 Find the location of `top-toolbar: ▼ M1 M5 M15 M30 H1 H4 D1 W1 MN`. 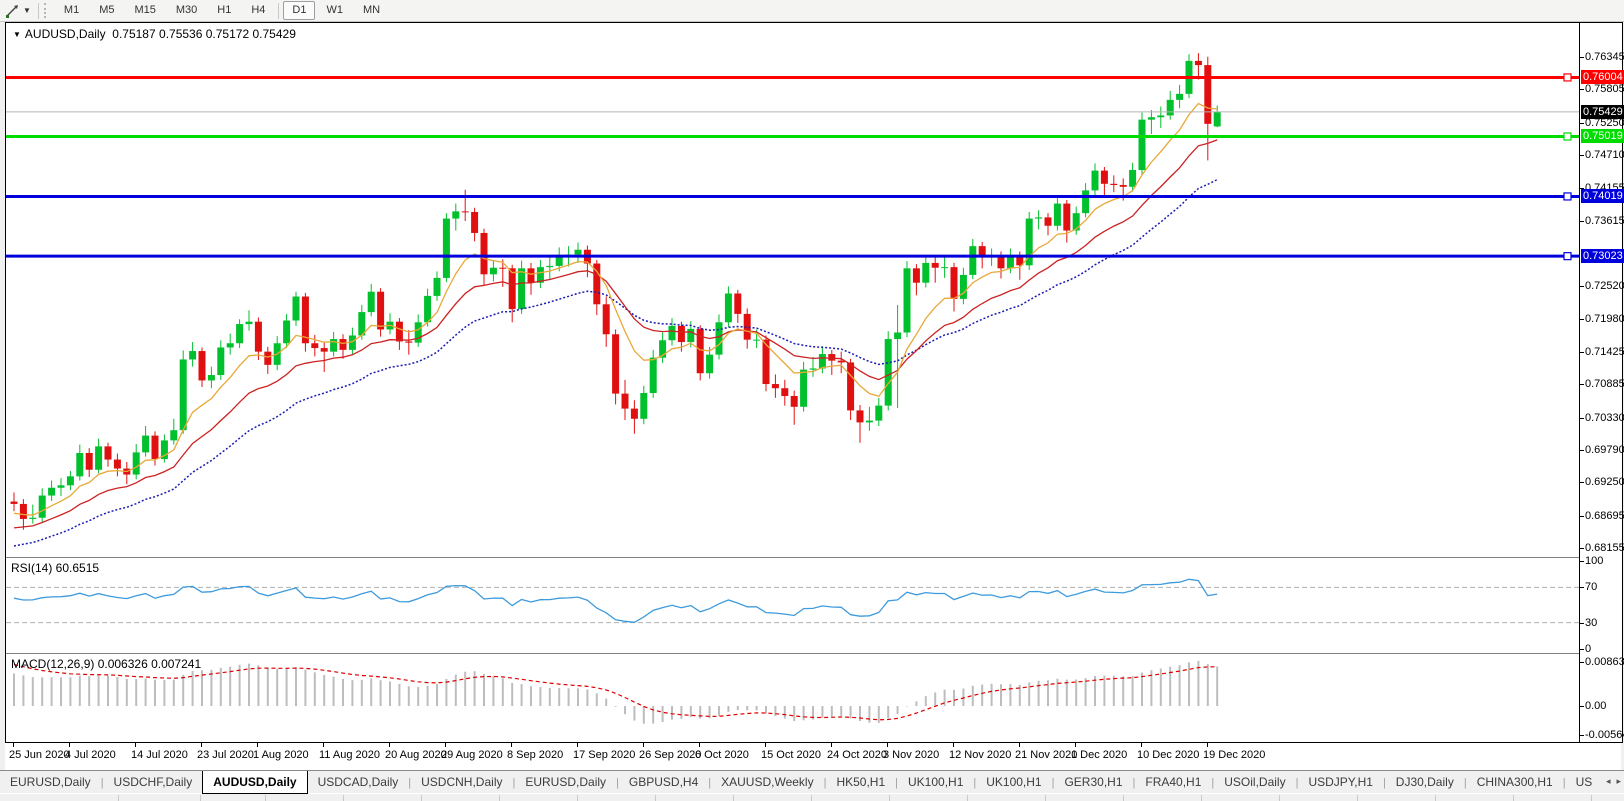

top-toolbar: ▼ M1 M5 M15 M30 H1 H4 D1 W1 MN is located at coordinates (812, 11).